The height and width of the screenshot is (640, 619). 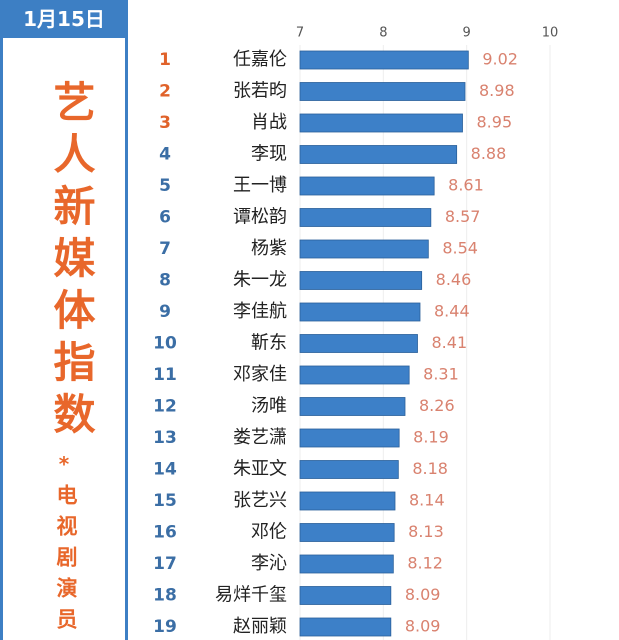 What do you see at coordinates (260, 374) in the screenshot?
I see `category-label: 邓家佳` at bounding box center [260, 374].